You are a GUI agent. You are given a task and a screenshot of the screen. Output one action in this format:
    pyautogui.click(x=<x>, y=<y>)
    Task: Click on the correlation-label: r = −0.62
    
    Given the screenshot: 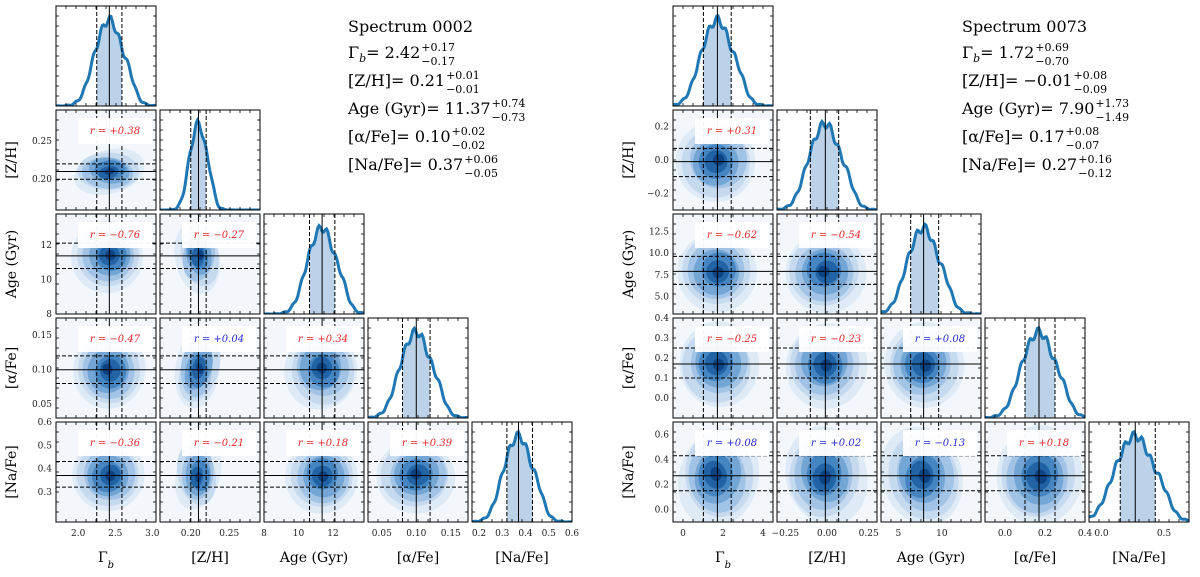 What is the action you would take?
    pyautogui.click(x=732, y=235)
    